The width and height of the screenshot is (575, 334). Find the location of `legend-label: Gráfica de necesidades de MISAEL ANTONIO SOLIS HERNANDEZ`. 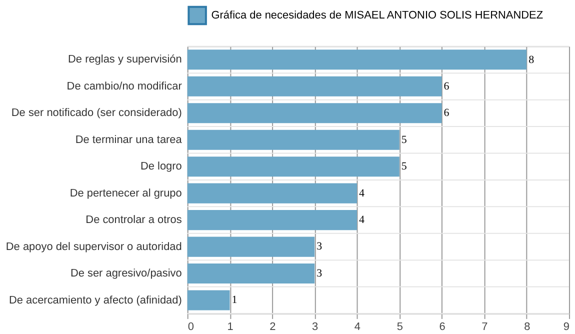

legend-label: Gráfica de necesidades de MISAEL ANTONIO SOLIS HERNANDEZ is located at coordinates (377, 16).